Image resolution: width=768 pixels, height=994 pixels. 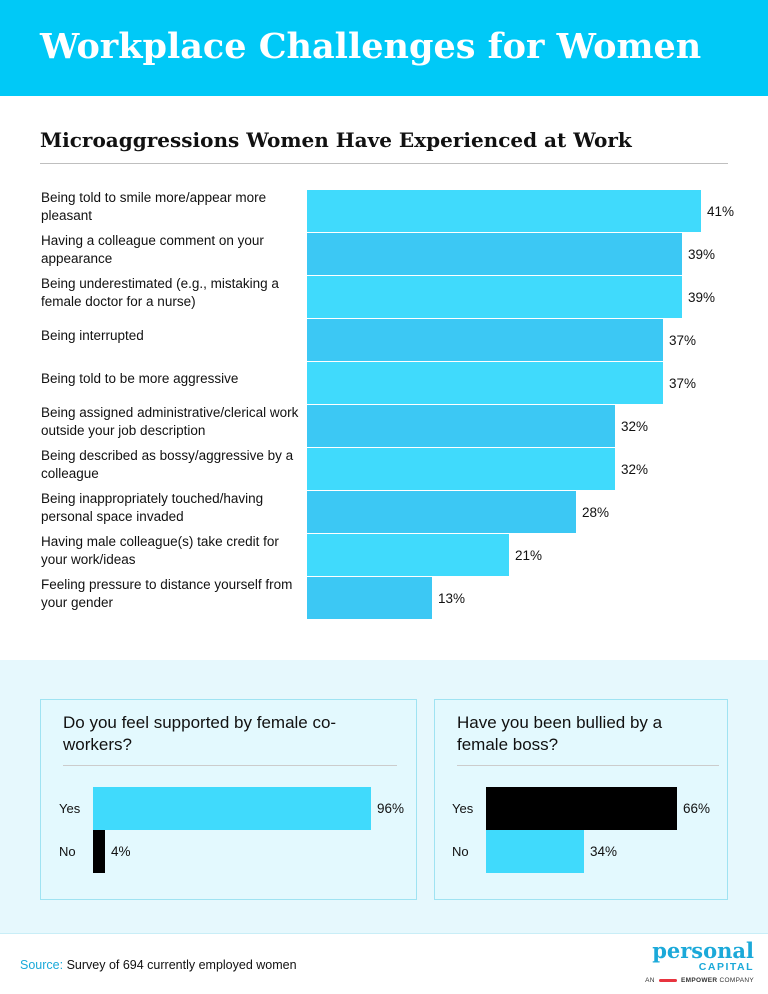 What do you see at coordinates (596, 512) in the screenshot?
I see `bar-value-label: 28%` at bounding box center [596, 512].